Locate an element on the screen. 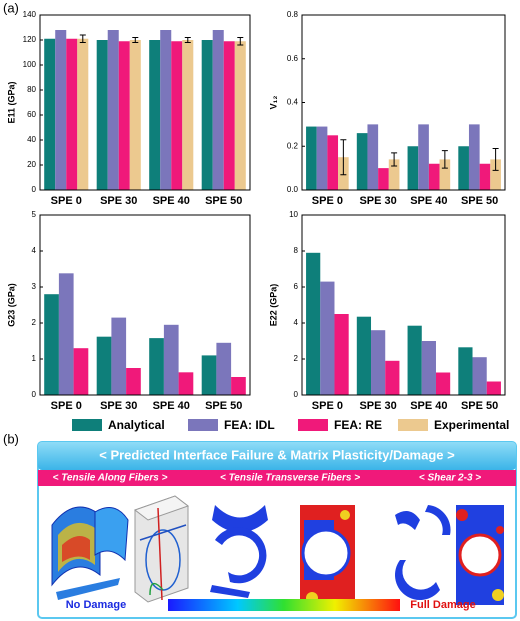 This screenshot has width=520, height=621. y-axis-label: E22 (GPa) is located at coordinates (273, 305).